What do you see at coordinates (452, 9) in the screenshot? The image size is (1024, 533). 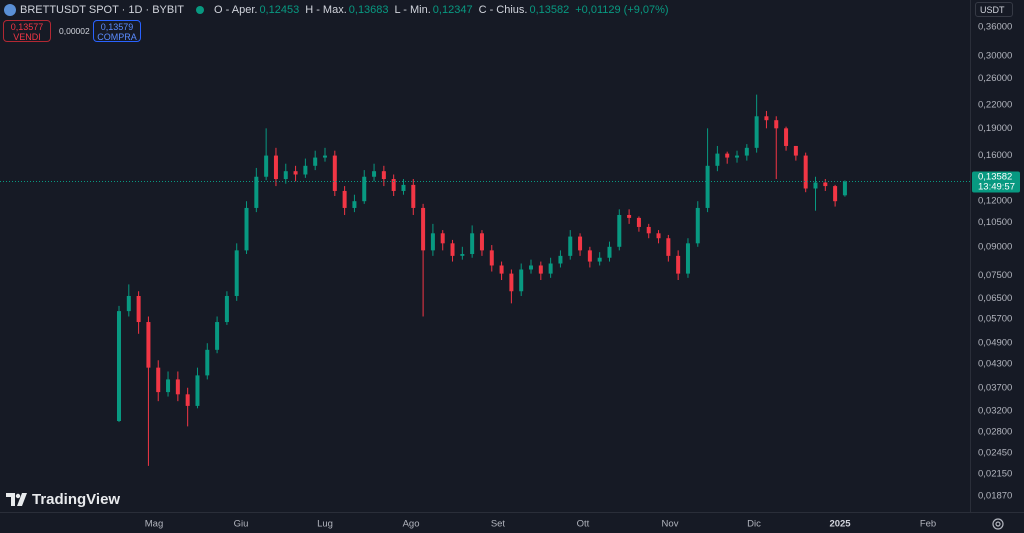 I see `ohlc-value: 0,12347` at bounding box center [452, 9].